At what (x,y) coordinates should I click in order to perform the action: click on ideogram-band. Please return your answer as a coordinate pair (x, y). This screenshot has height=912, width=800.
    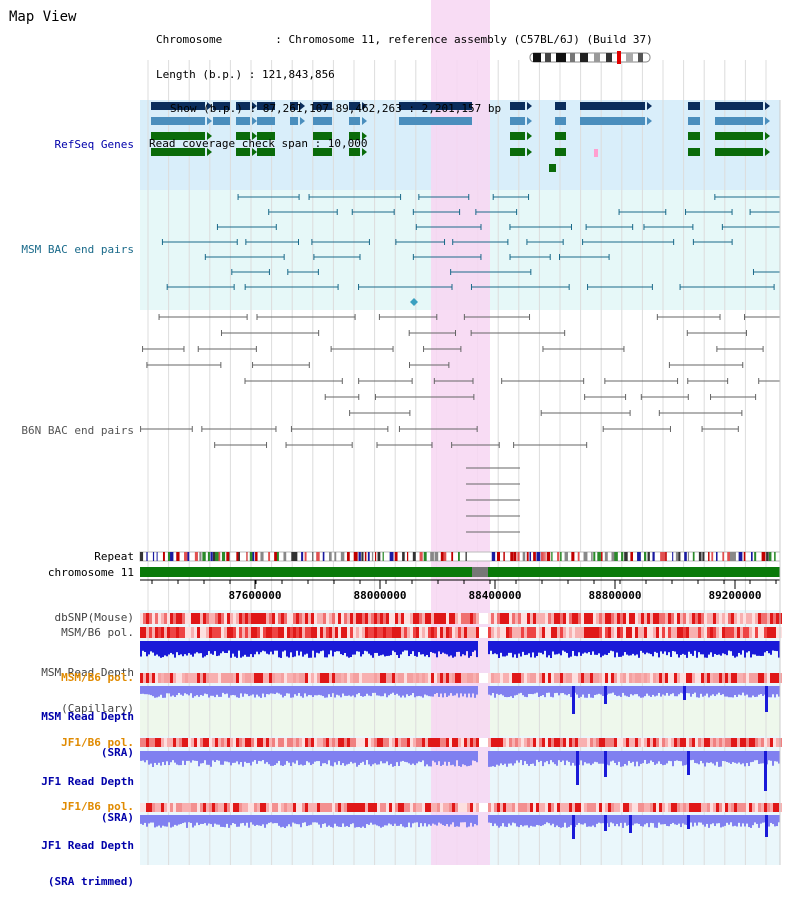
    Looking at the image, I should click on (572, 57).